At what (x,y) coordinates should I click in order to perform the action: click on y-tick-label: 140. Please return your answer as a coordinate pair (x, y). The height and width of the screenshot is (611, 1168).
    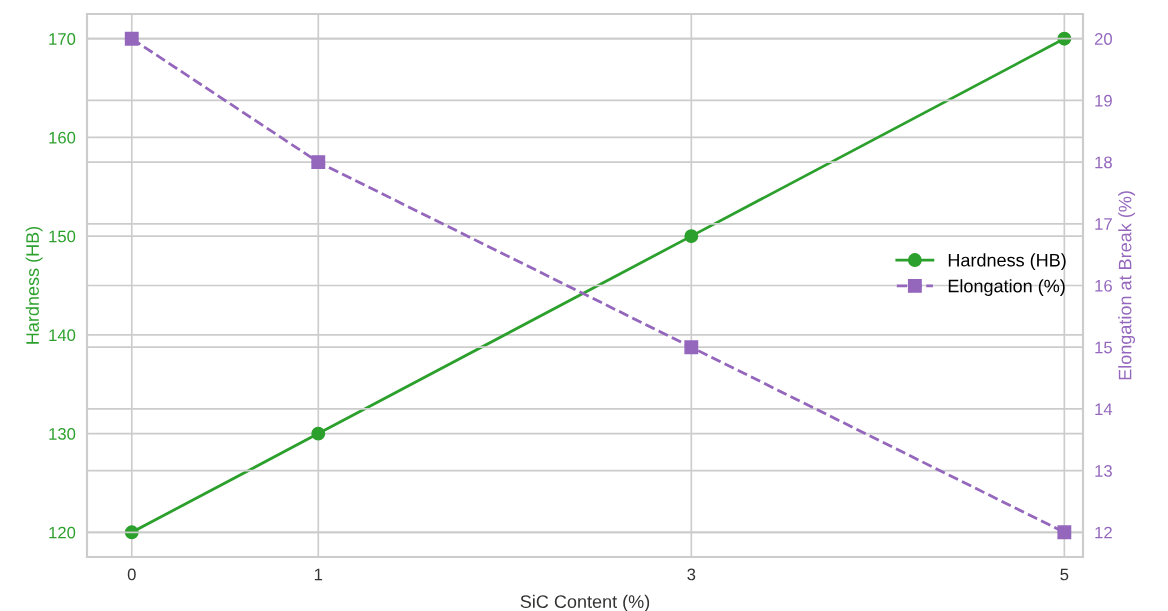
    Looking at the image, I should click on (62, 335).